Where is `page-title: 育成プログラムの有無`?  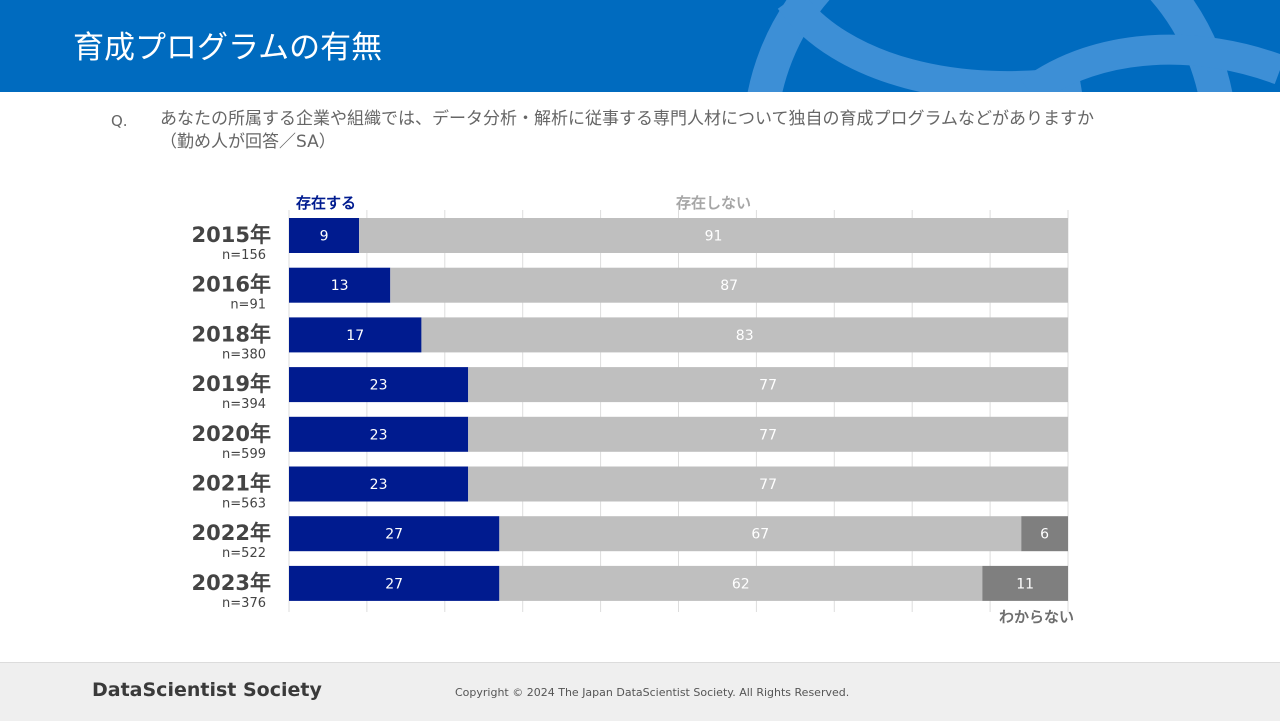 page-title: 育成プログラムの有無 is located at coordinates (228, 48).